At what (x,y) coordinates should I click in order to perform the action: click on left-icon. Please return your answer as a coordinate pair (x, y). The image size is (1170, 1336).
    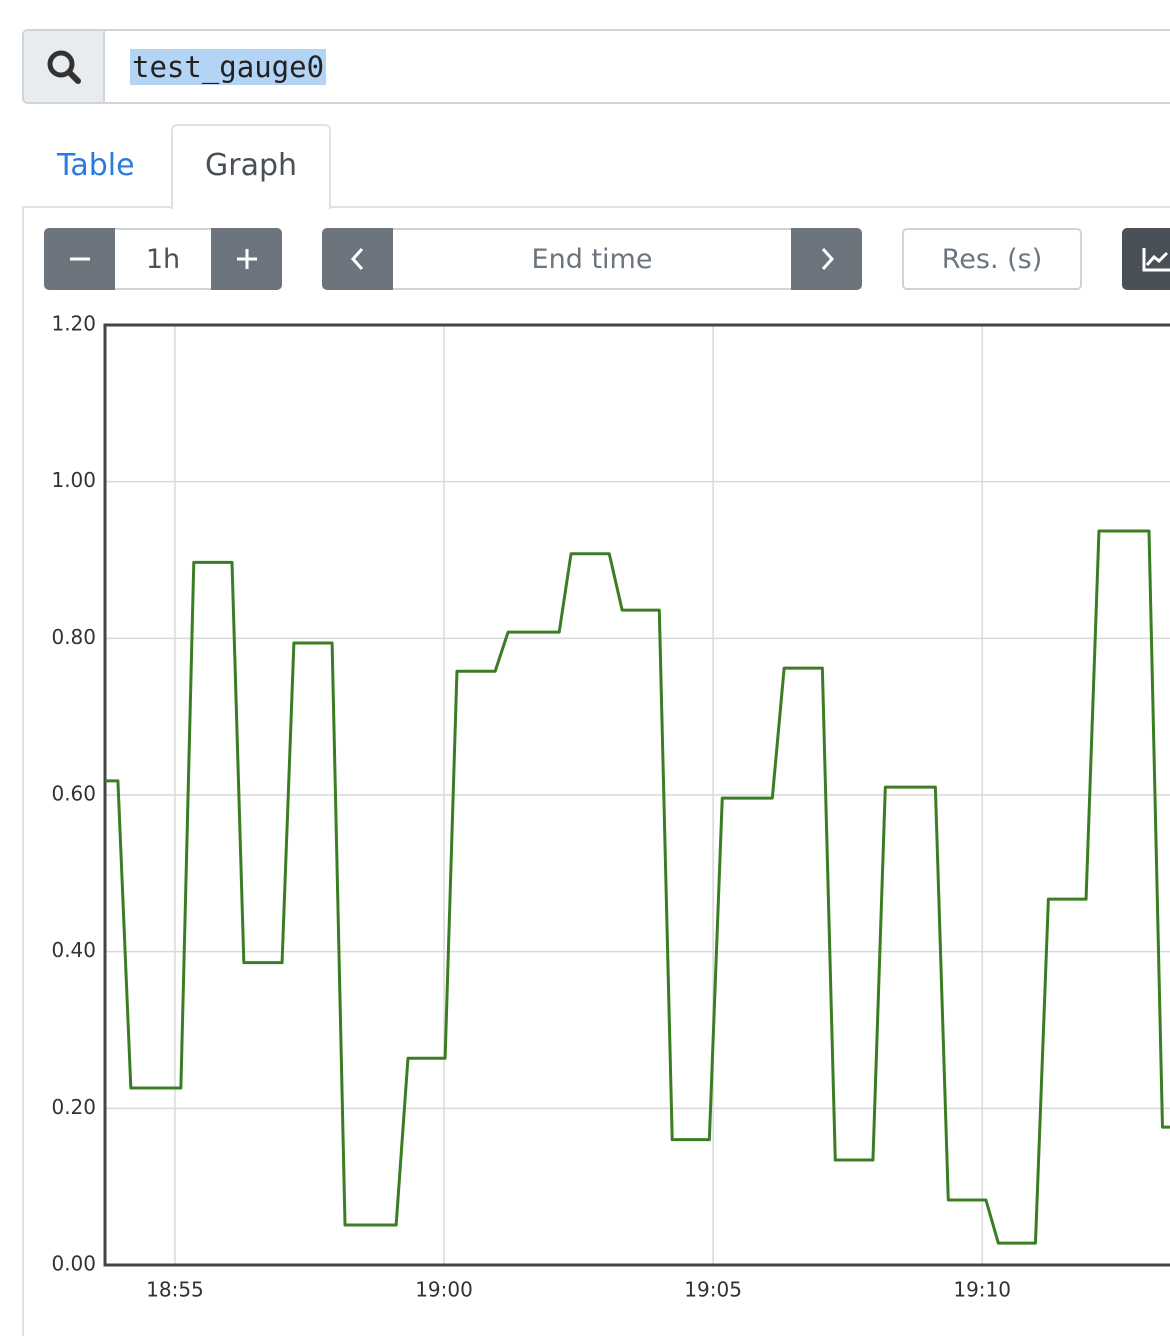
    Looking at the image, I should click on (356, 259).